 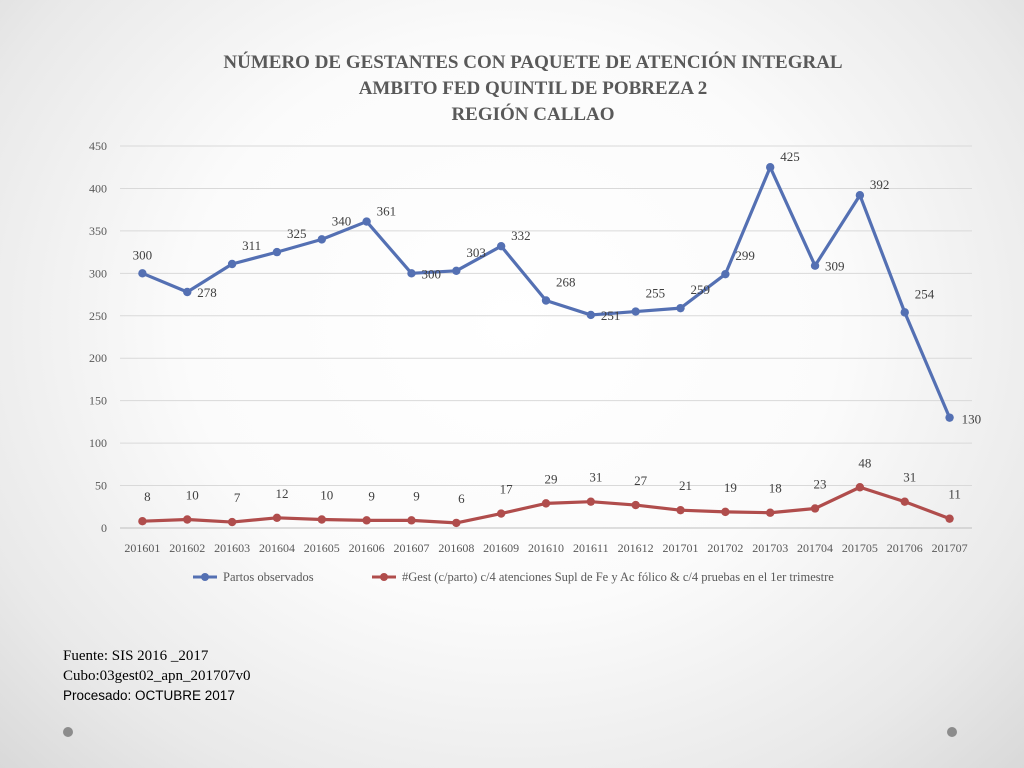 I want to click on y-tick-label: 350, so click(x=98, y=231).